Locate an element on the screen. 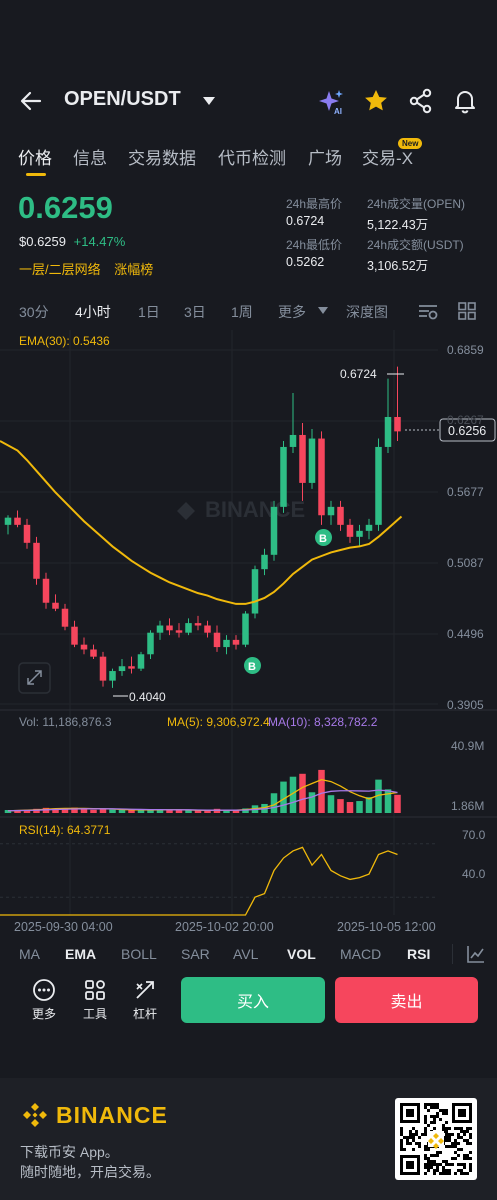 The width and height of the screenshot is (497, 1200). tf-depth: 深度图 is located at coordinates (367, 312).